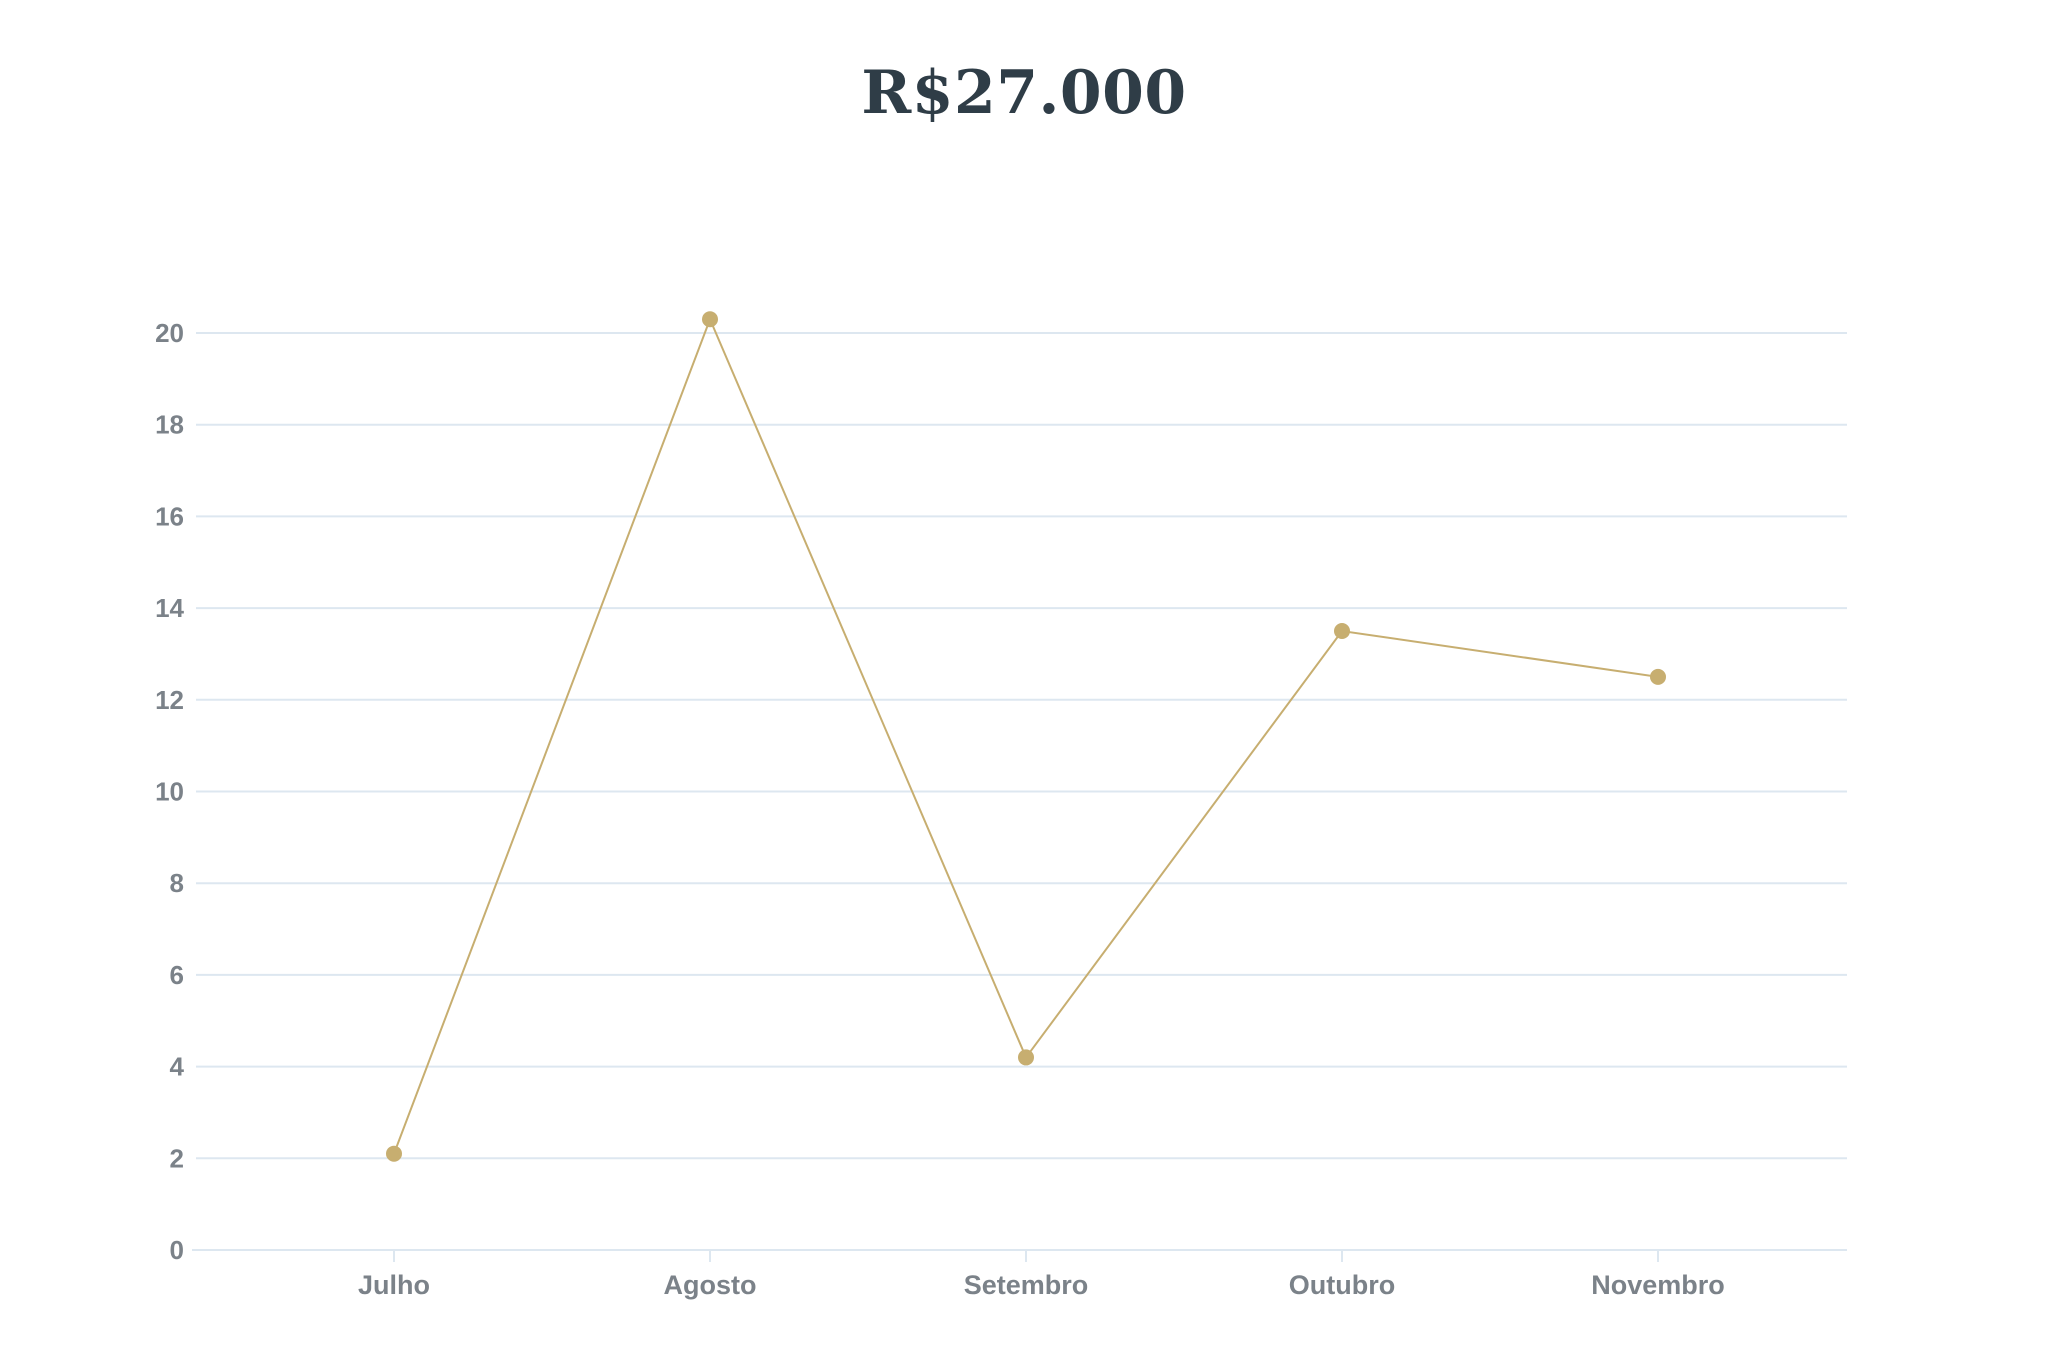 This screenshot has height=1364, width=2048. I want to click on y-axis-tick-labels: 0 2 4 6 8 10 12 14 16 18 20, so click(169, 791).